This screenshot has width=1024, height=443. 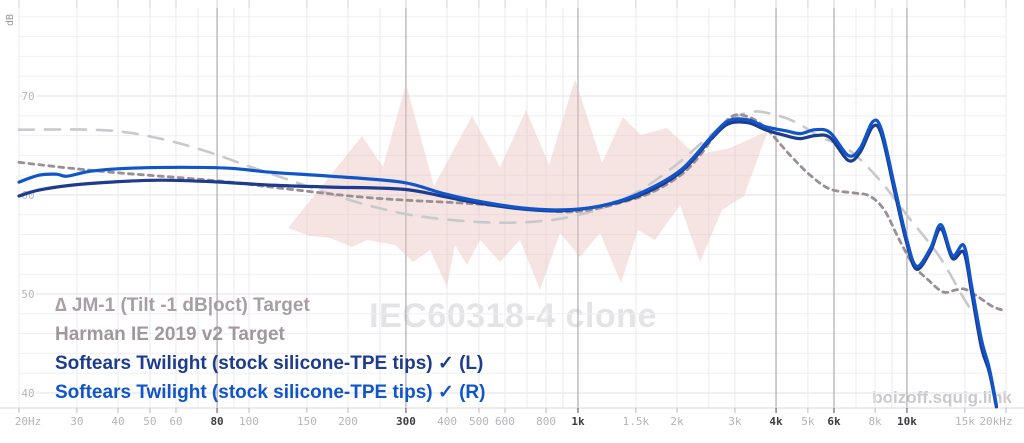 What do you see at coordinates (546, 421) in the screenshot?
I see `x-tick-label: 800` at bounding box center [546, 421].